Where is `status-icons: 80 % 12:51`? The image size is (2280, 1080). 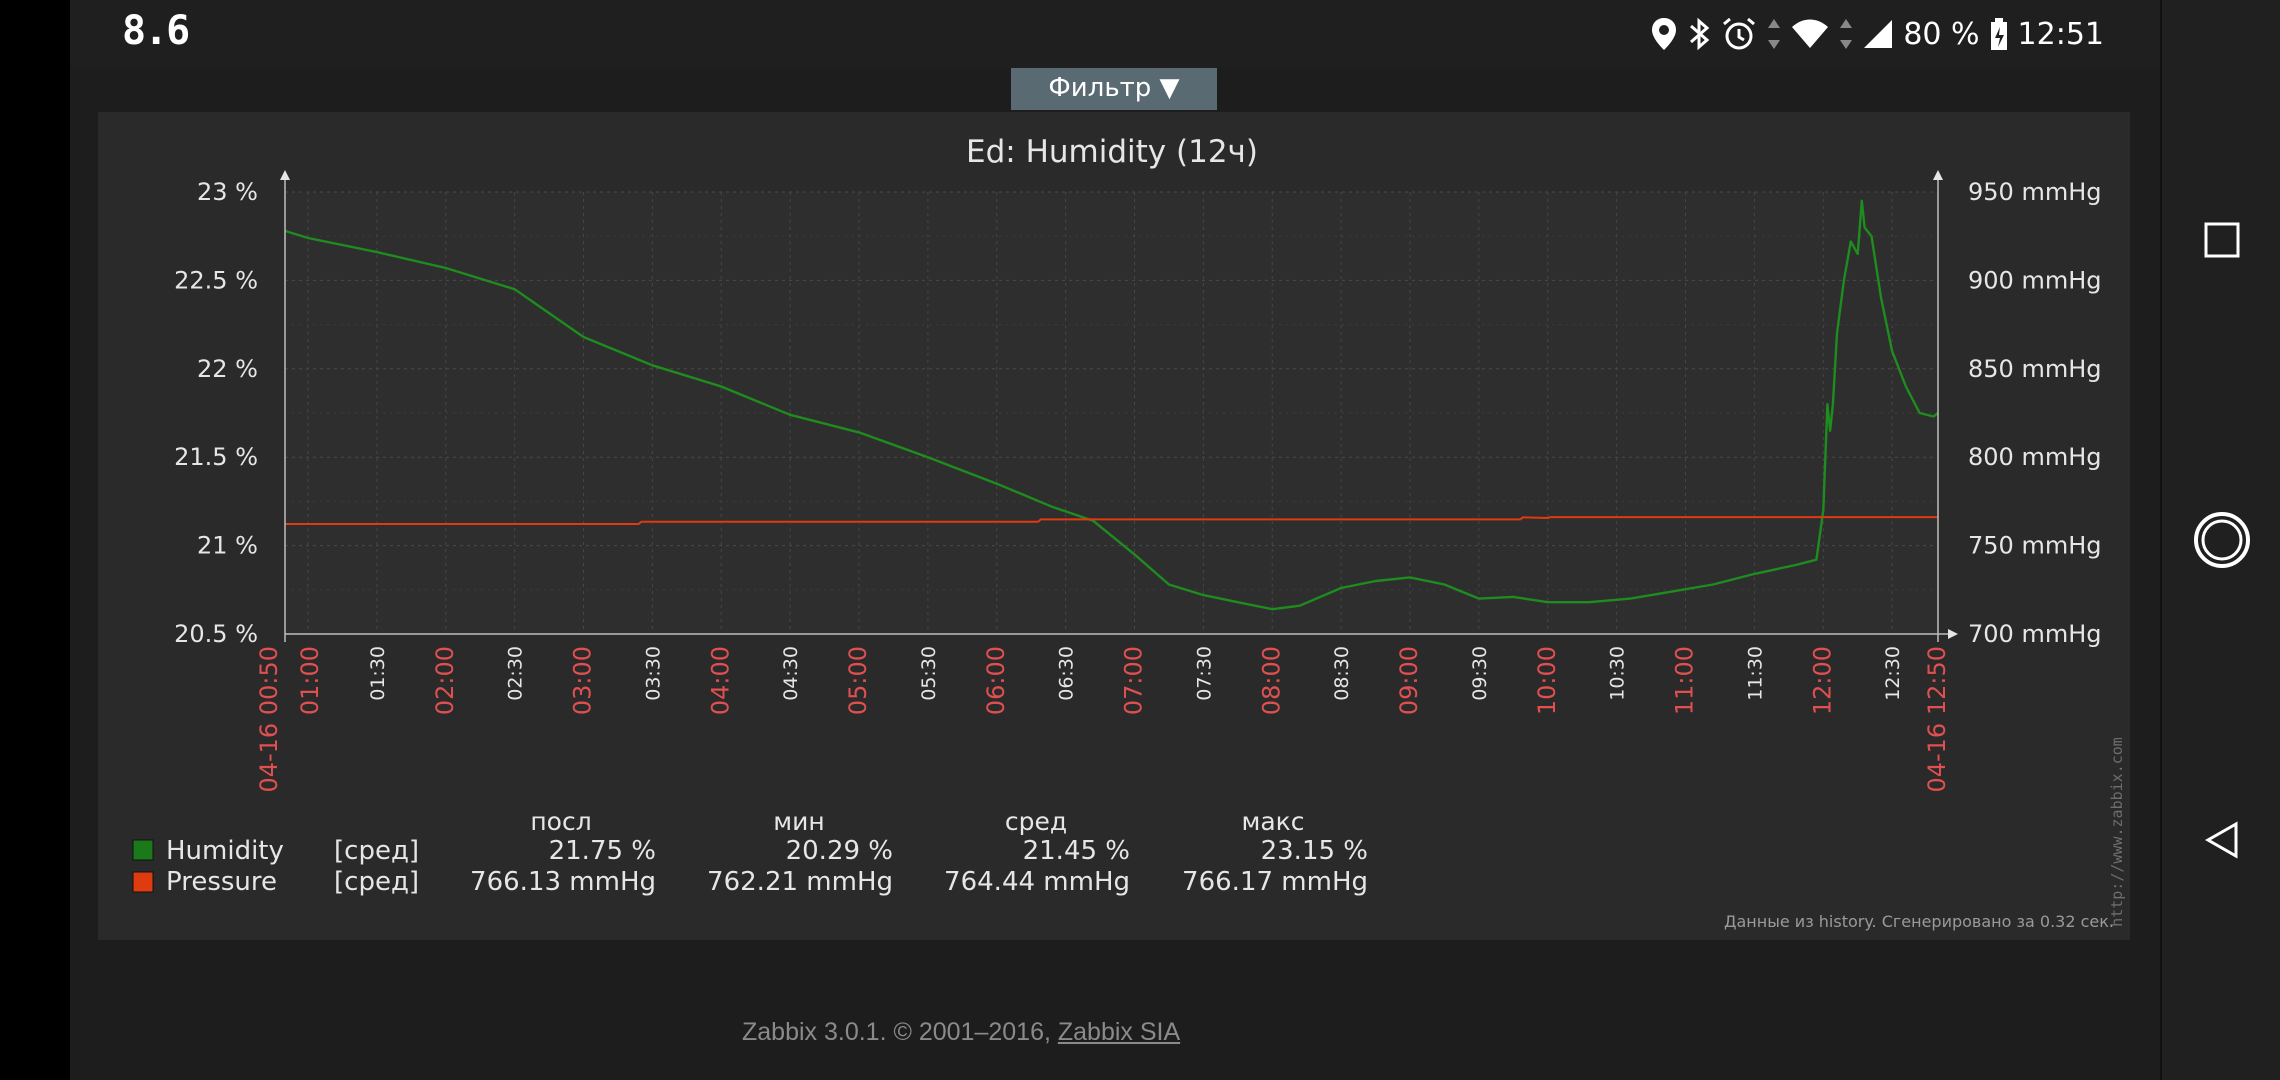
status-icons: 80 % 12:51 is located at coordinates (1877, 34).